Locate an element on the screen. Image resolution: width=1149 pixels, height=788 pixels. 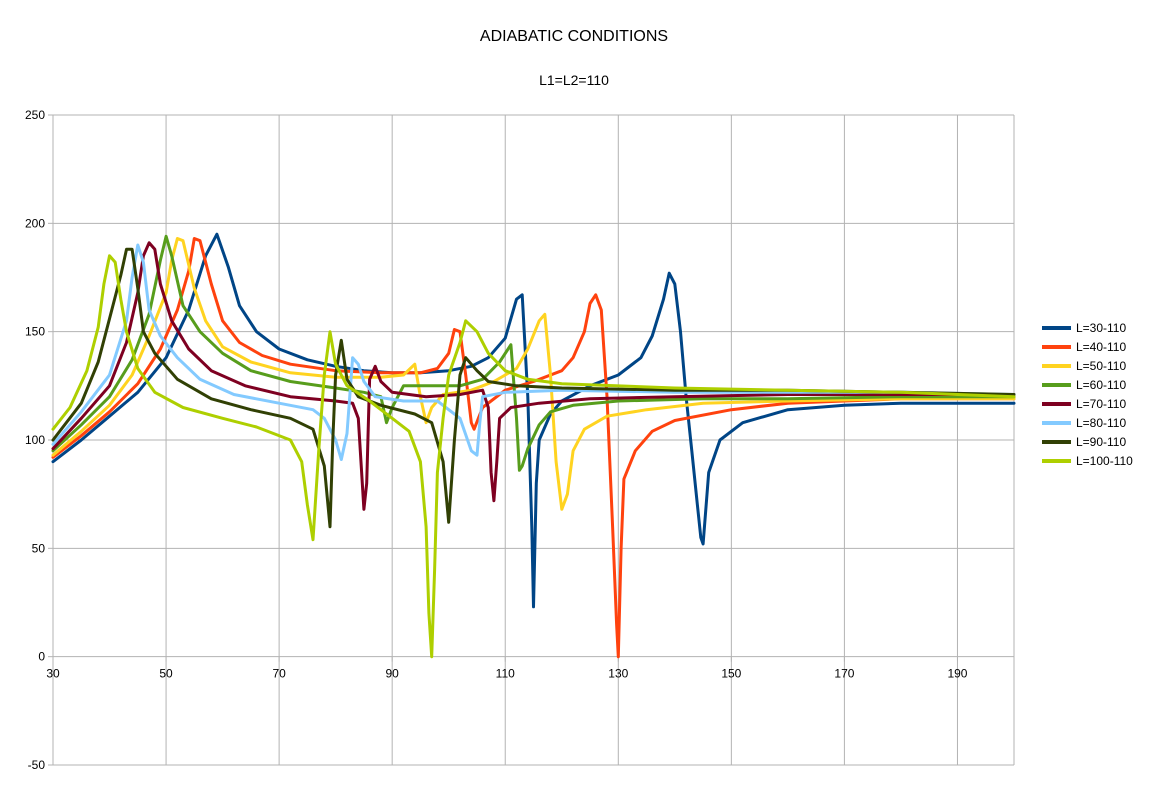
x-tick-label: 70 is located at coordinates (279, 674).